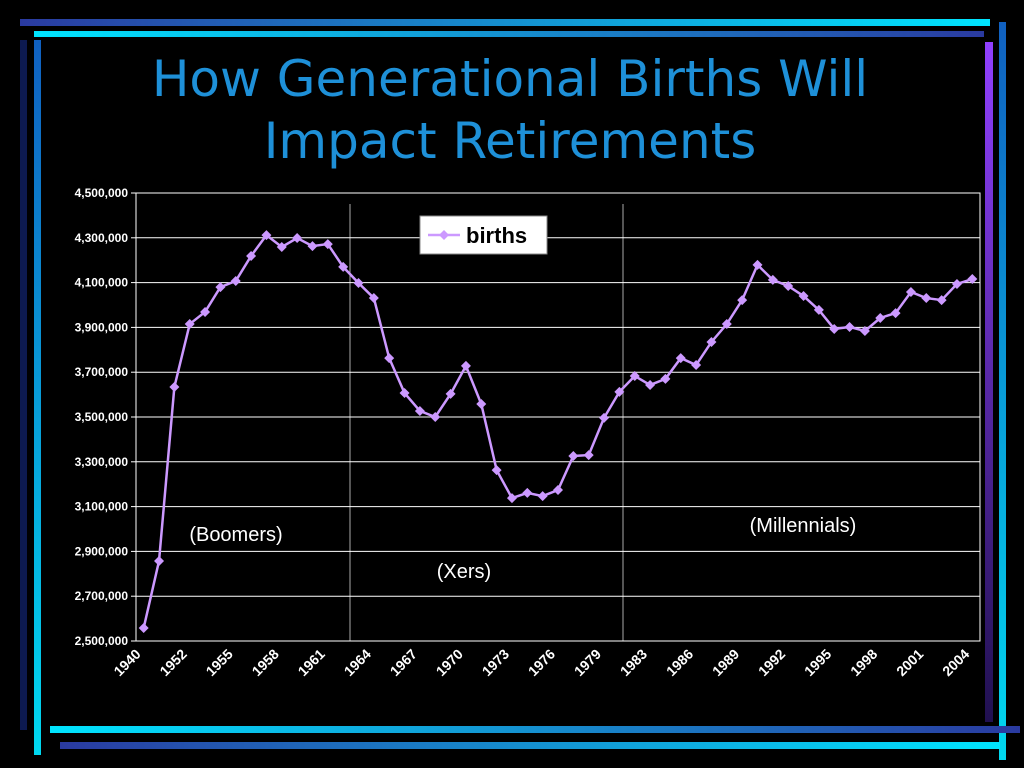 The height and width of the screenshot is (768, 1024). What do you see at coordinates (449, 662) in the screenshot?
I see `x-tick-label: 1970` at bounding box center [449, 662].